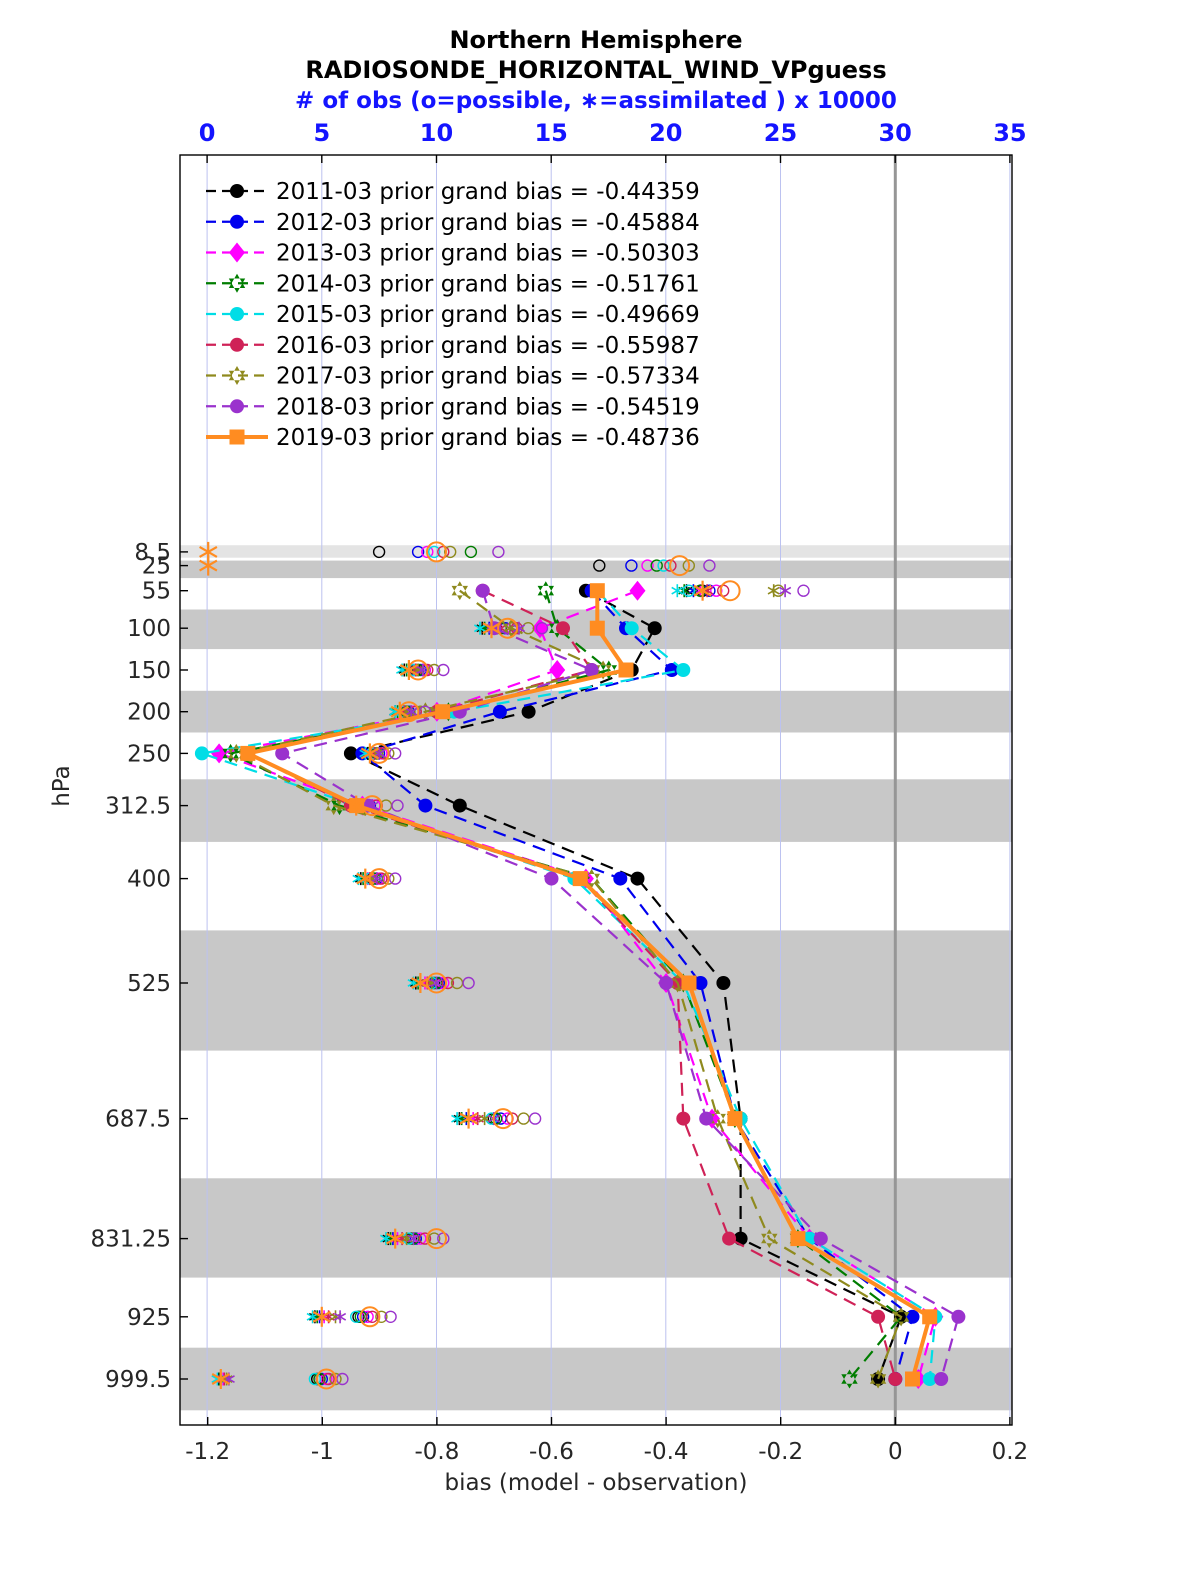 This screenshot has width=1200, height=1575. Describe the element at coordinates (436, 133) in the screenshot. I see `top-tick-label: 10` at that location.